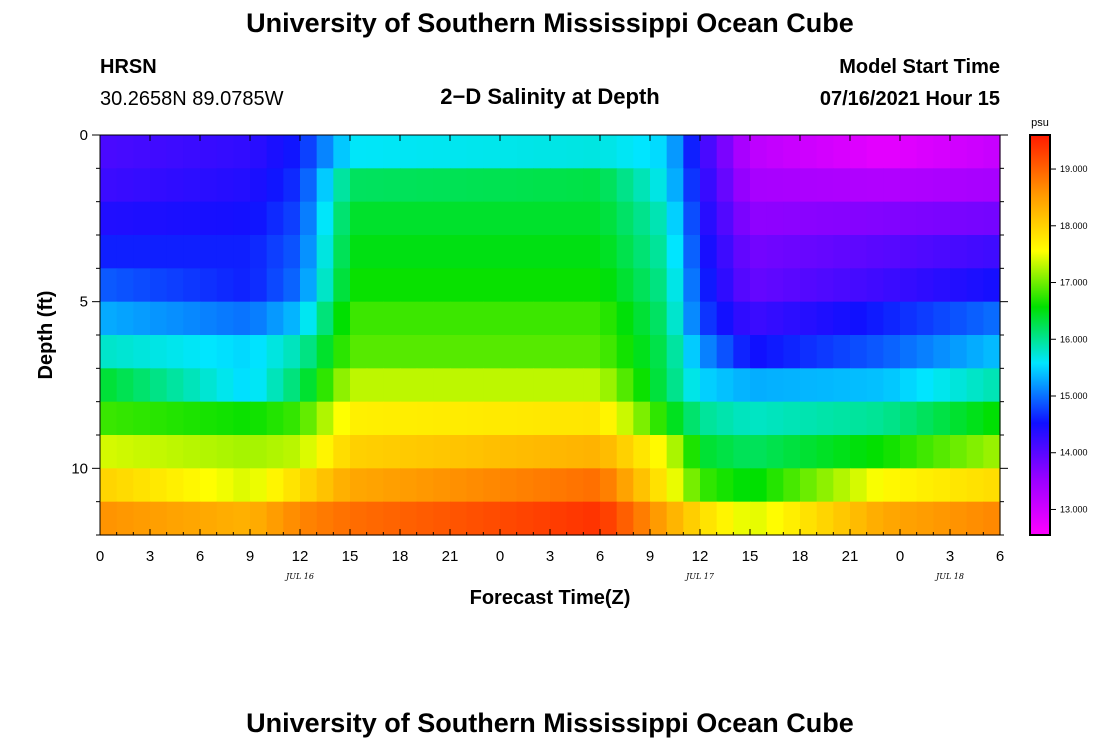  Describe the element at coordinates (500, 556) in the screenshot. I see `x-tick-label: 0` at that location.